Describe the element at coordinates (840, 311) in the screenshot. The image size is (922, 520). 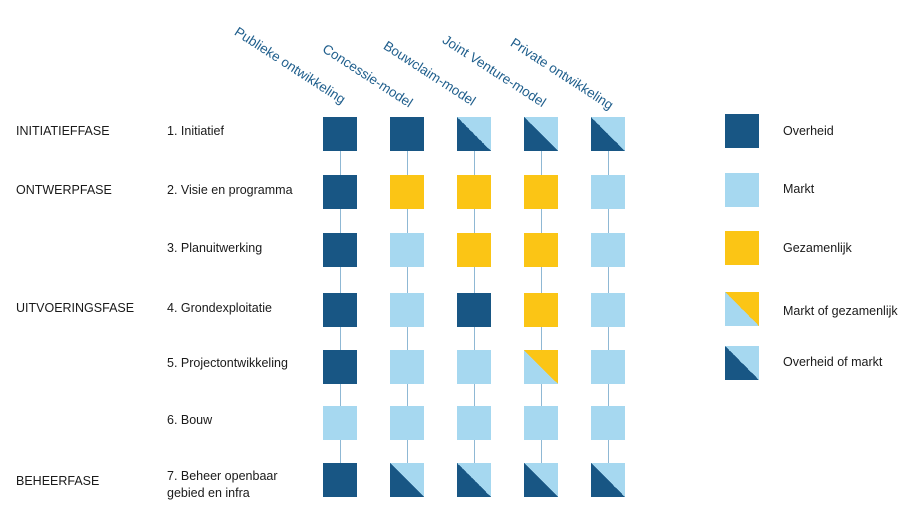
I see `legend-label-markt-of-gezamenlijk: Markt of gezamenlijk` at that location.